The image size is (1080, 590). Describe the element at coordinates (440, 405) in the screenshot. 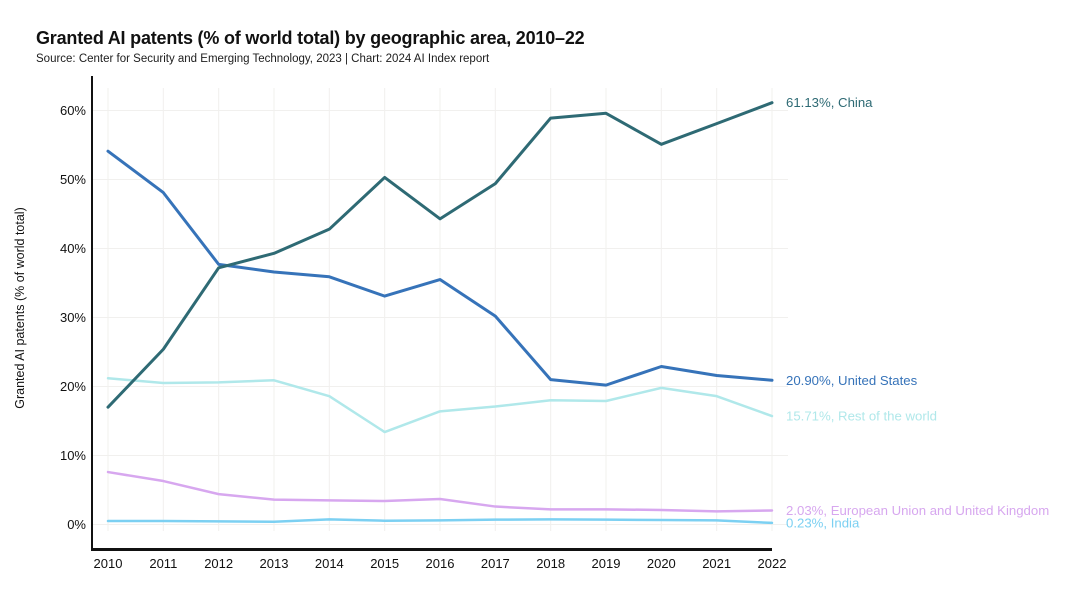

I see `series-line-rest-of-the-world` at that location.